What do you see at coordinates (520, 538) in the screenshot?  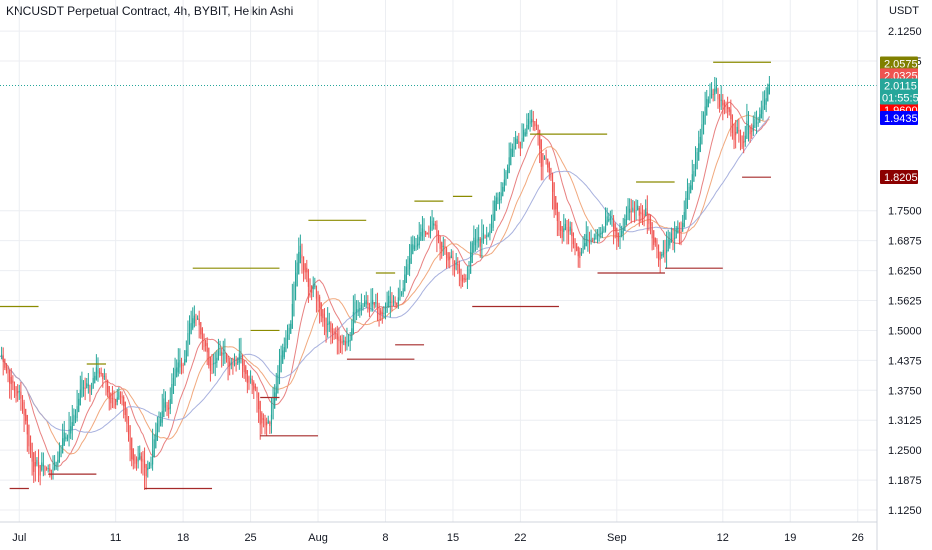 I see `x-tick-label: 22` at bounding box center [520, 538].